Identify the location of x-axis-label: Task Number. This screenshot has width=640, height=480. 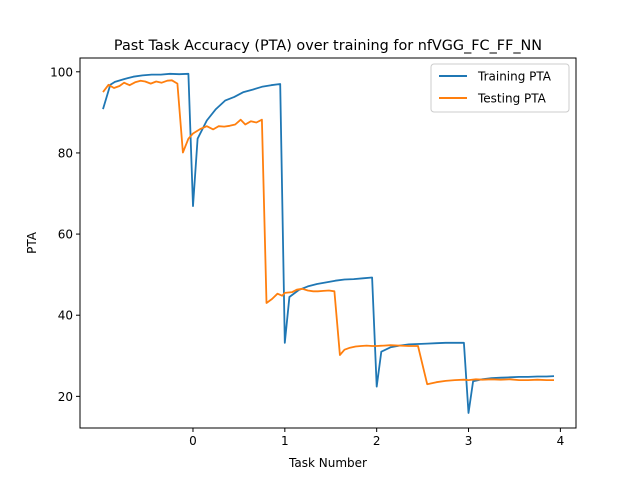
(327, 463).